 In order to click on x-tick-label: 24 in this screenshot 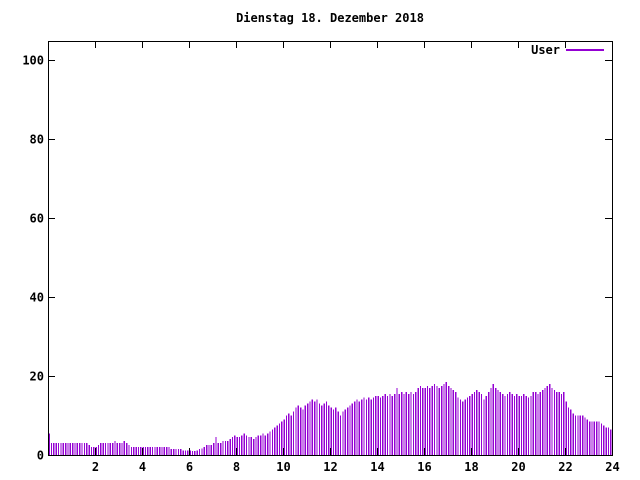, I will do `click(612, 467)`.